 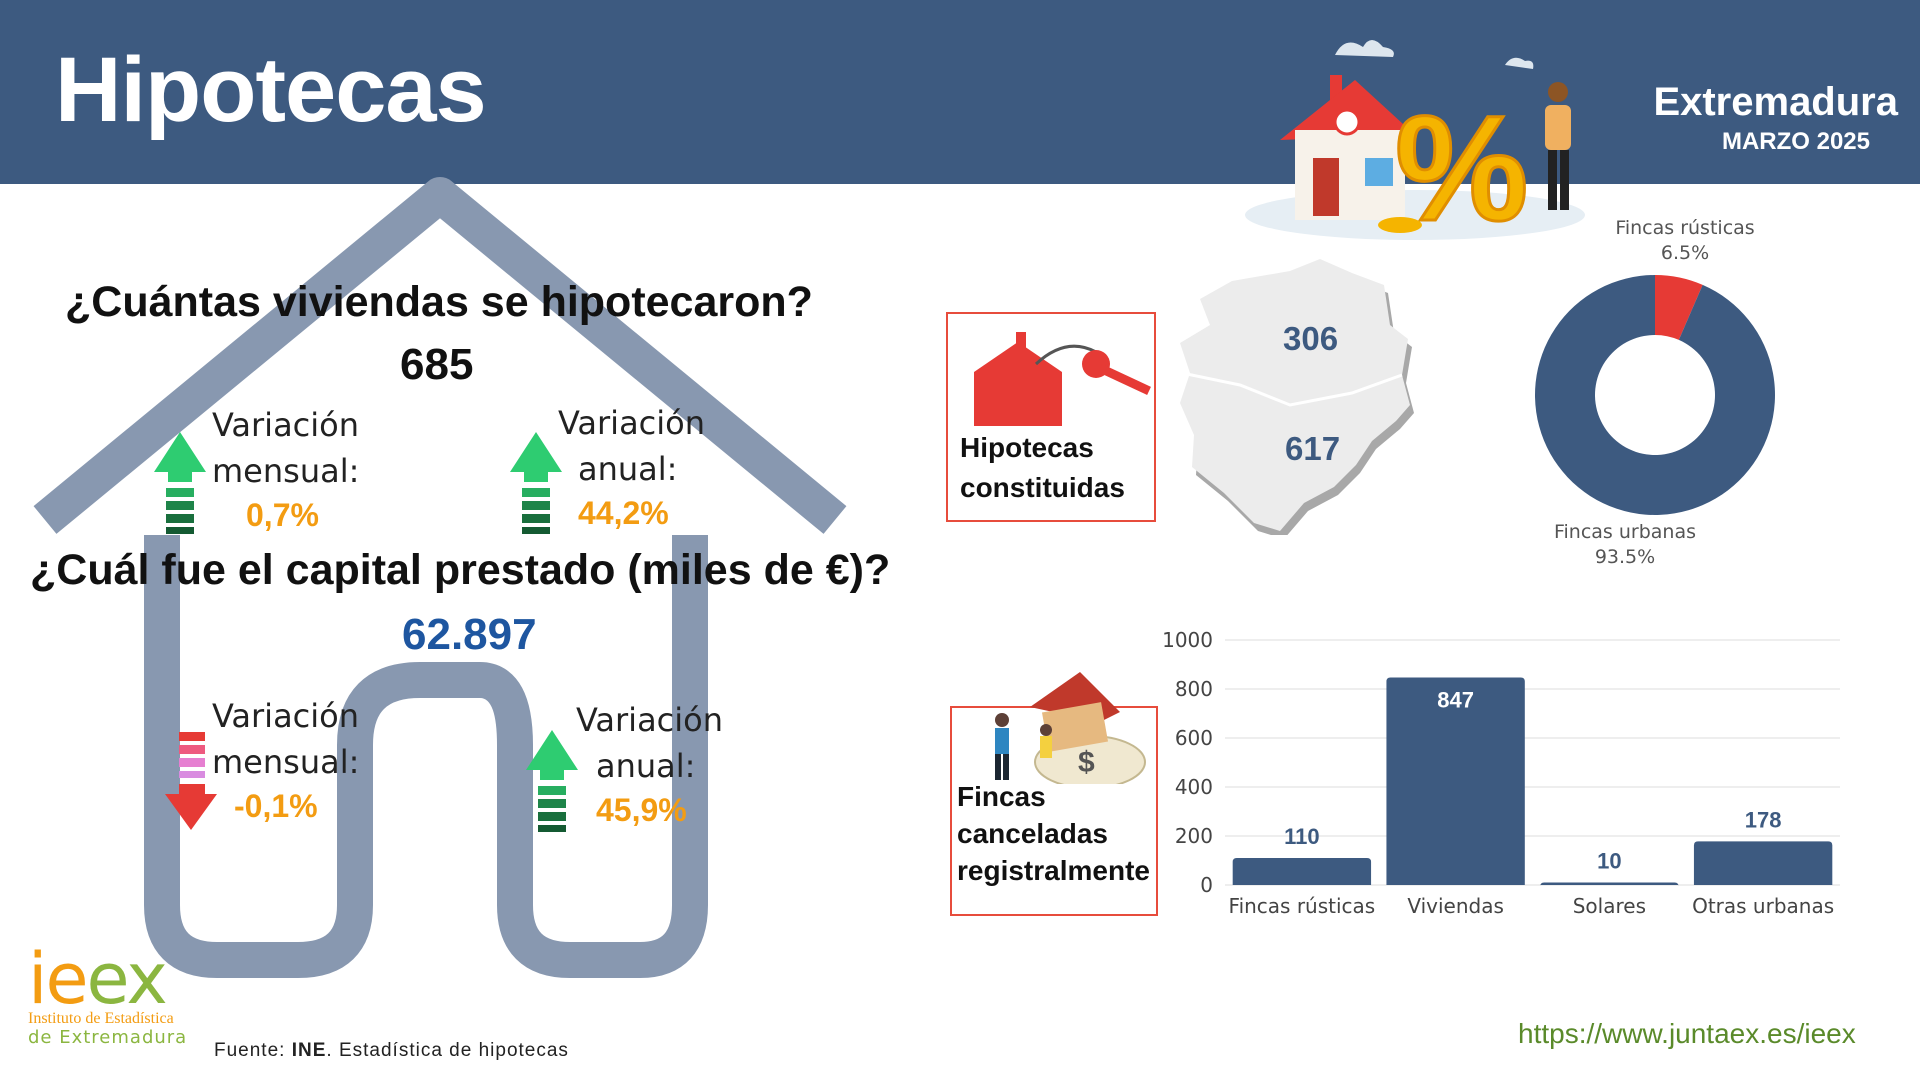 I want to click on constituidas-label: Hipotecas constituidas, so click(x=1042, y=467).